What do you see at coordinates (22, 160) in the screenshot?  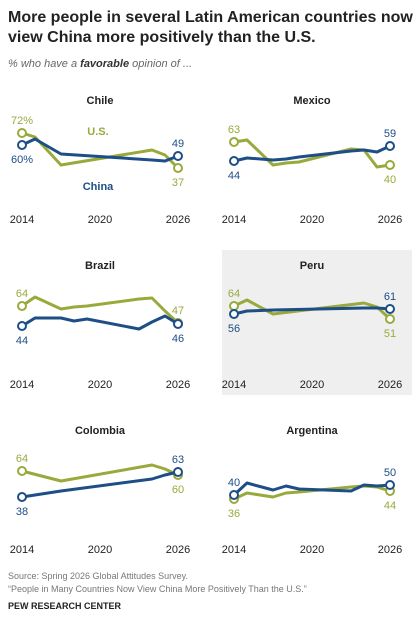 I see `value-label: 60%` at bounding box center [22, 160].